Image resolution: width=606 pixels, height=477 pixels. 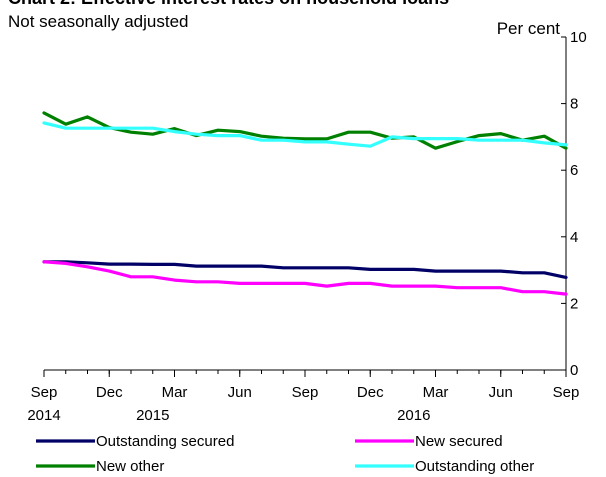 What do you see at coordinates (459, 441) in the screenshot?
I see `legend-label: New secured` at bounding box center [459, 441].